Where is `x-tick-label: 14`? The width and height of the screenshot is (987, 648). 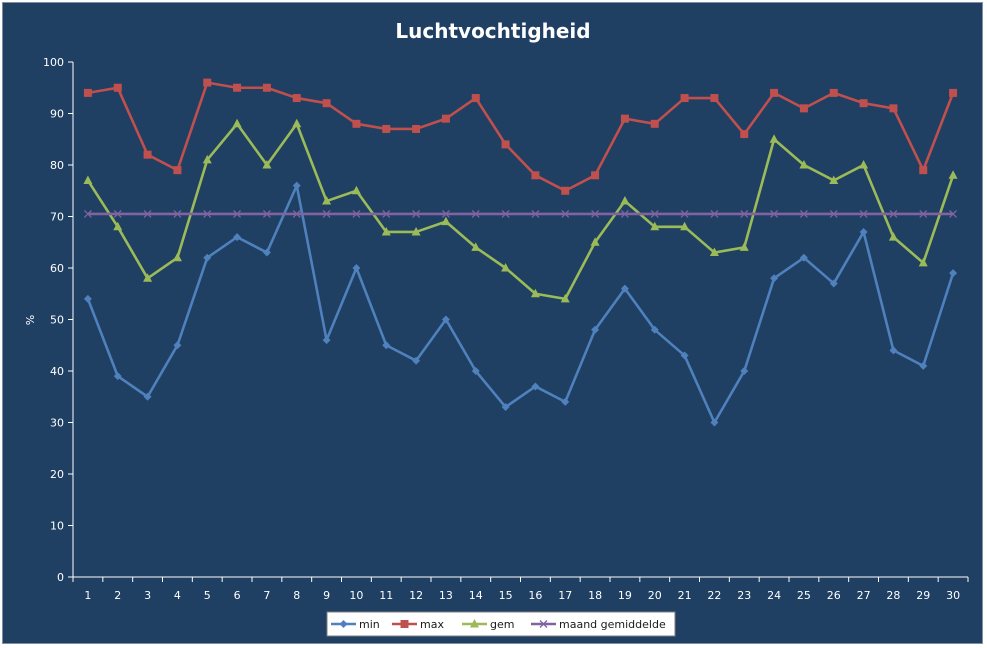 x-tick-label: 14 is located at coordinates (476, 595).